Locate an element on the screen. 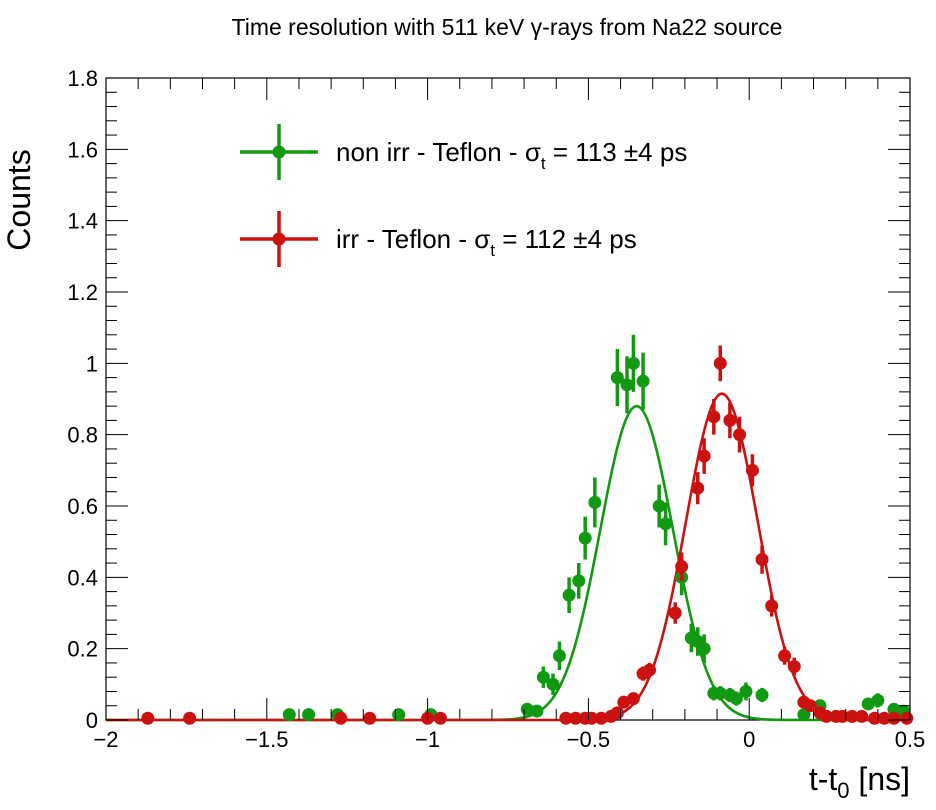 Image resolution: width=936 pixels, height=810 pixels. legend-label: irr - Teflon - σt = 112 ±4 ps is located at coordinates (486, 242).